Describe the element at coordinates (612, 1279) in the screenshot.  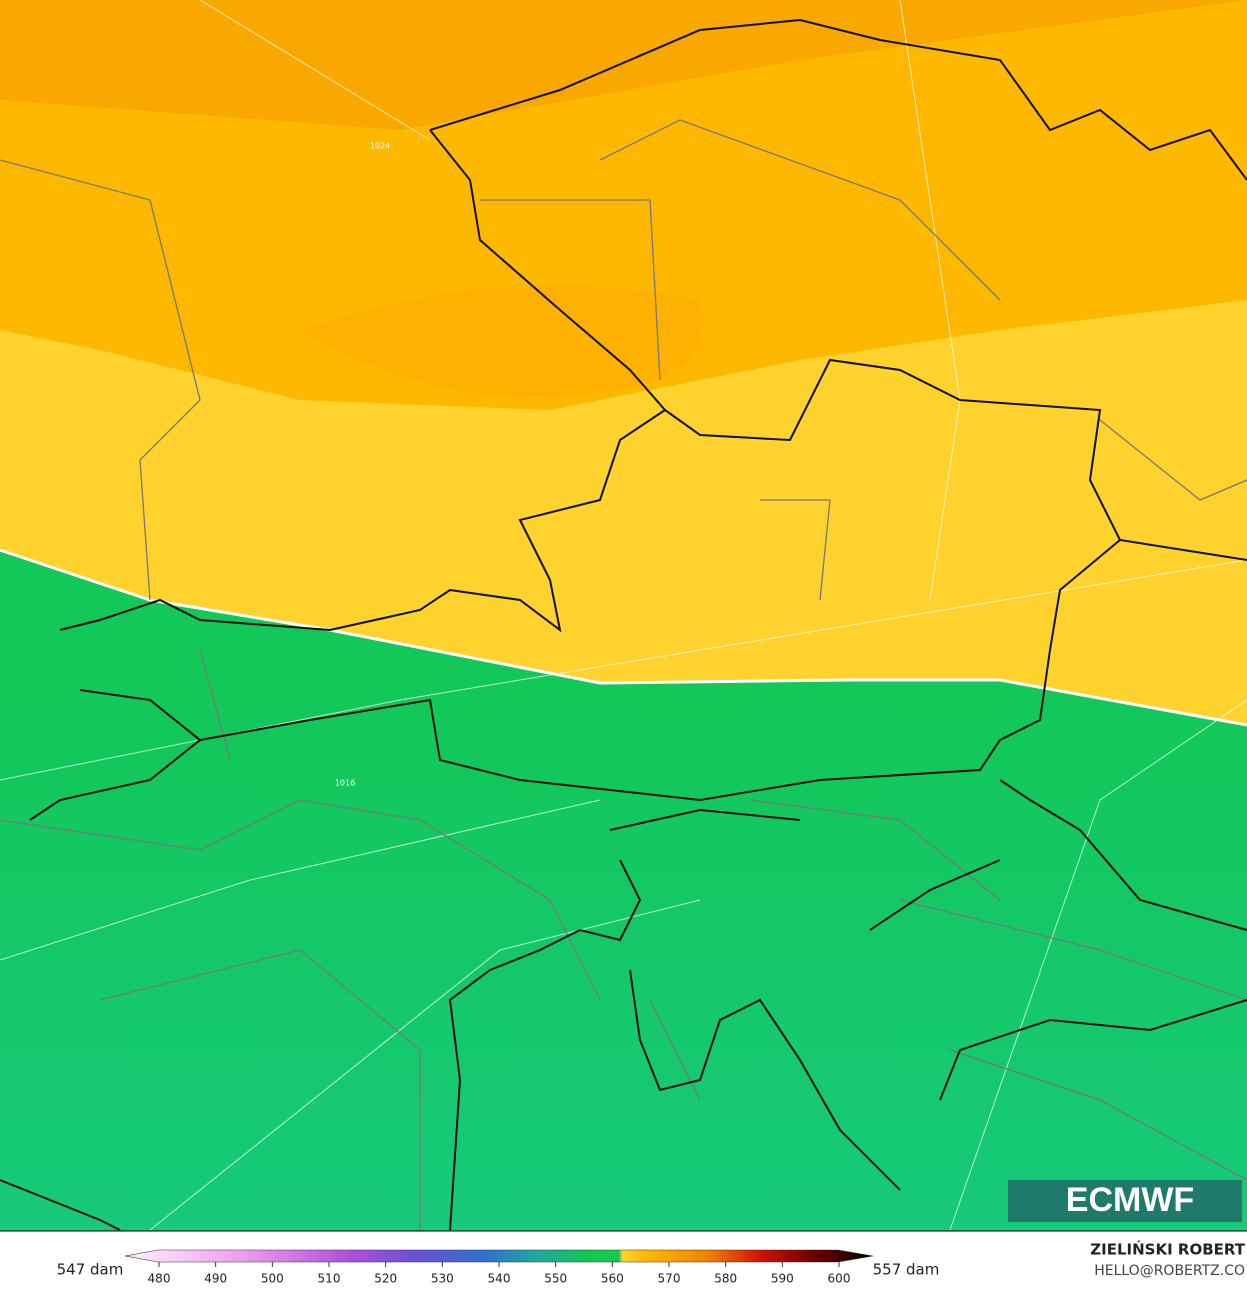
I see `colorbar-tick-label: 560` at that location.